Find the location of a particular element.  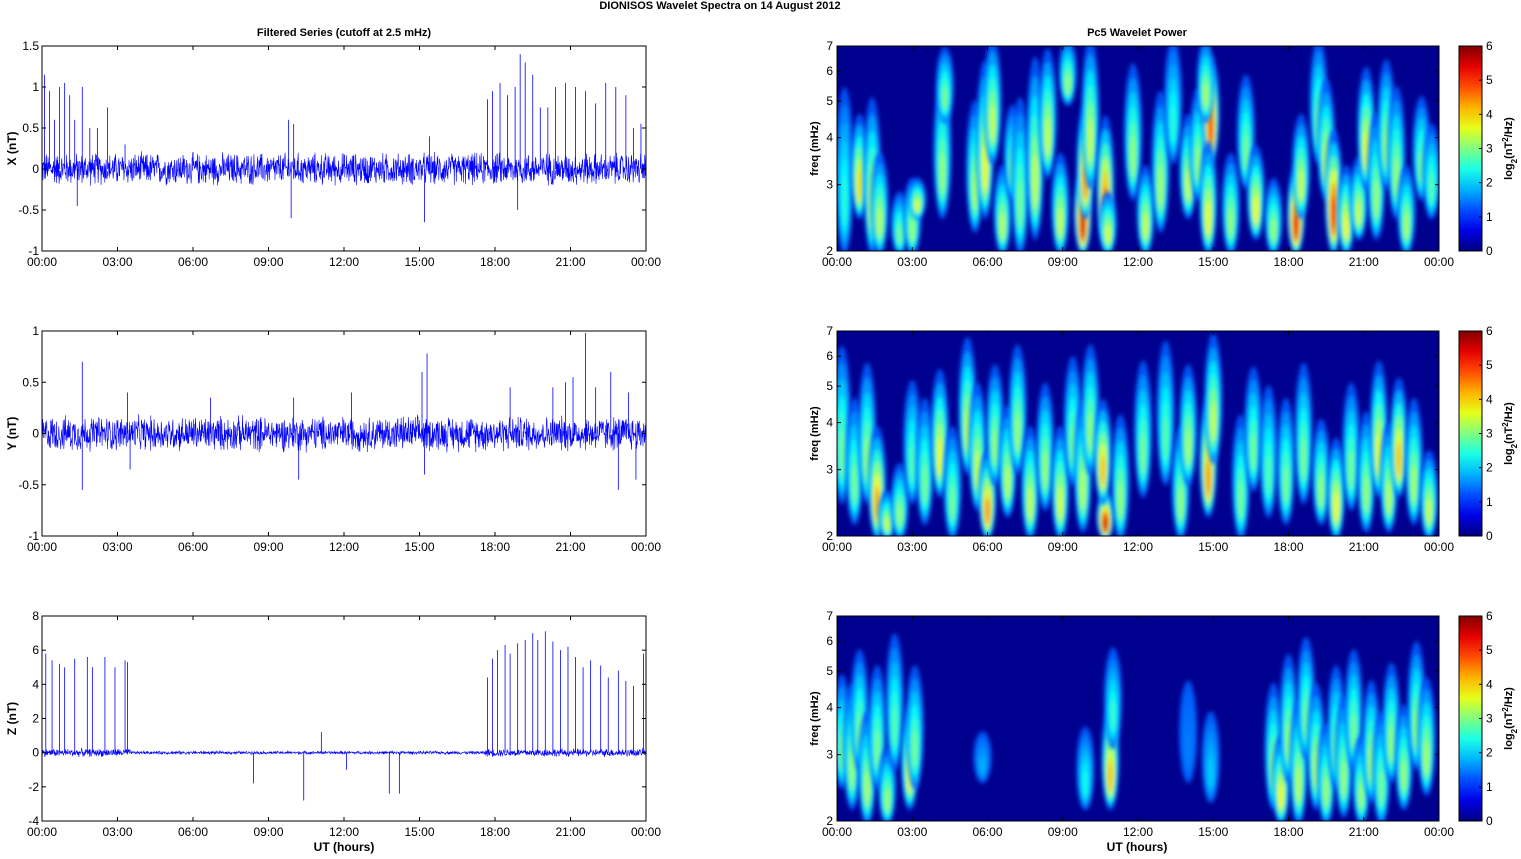

y-axis-label: Y (nT) is located at coordinates (12, 434).